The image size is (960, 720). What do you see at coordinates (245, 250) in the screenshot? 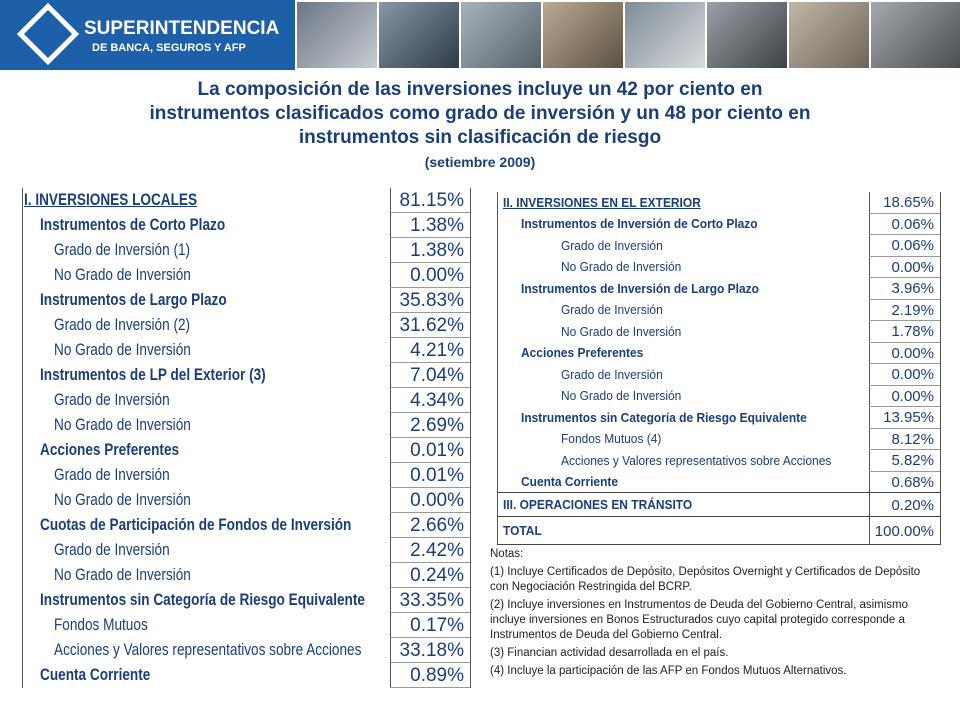
I see `table-row: Grado de Inversión (1) 1.38%` at bounding box center [245, 250].